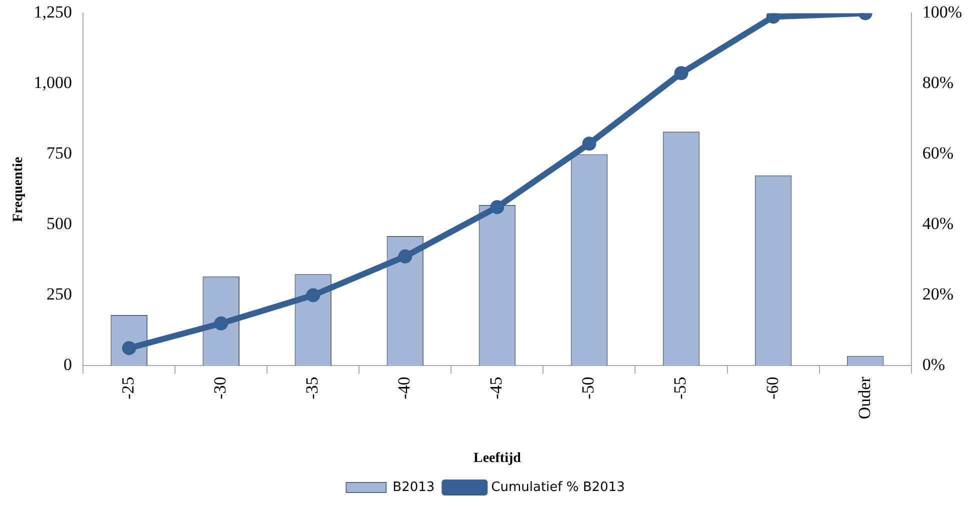 This screenshot has width=975, height=508. What do you see at coordinates (938, 82) in the screenshot?
I see `y2-tick-label: 80%` at bounding box center [938, 82].